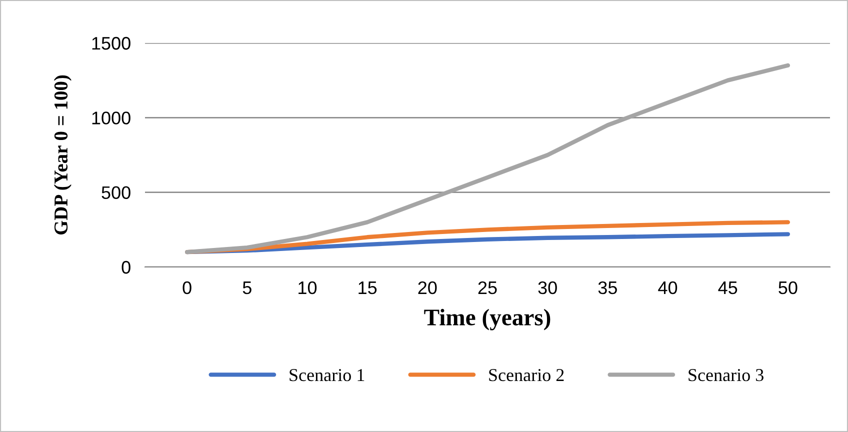 The height and width of the screenshot is (432, 848). Describe the element at coordinates (668, 287) in the screenshot. I see `x-tick-label: 40` at that location.